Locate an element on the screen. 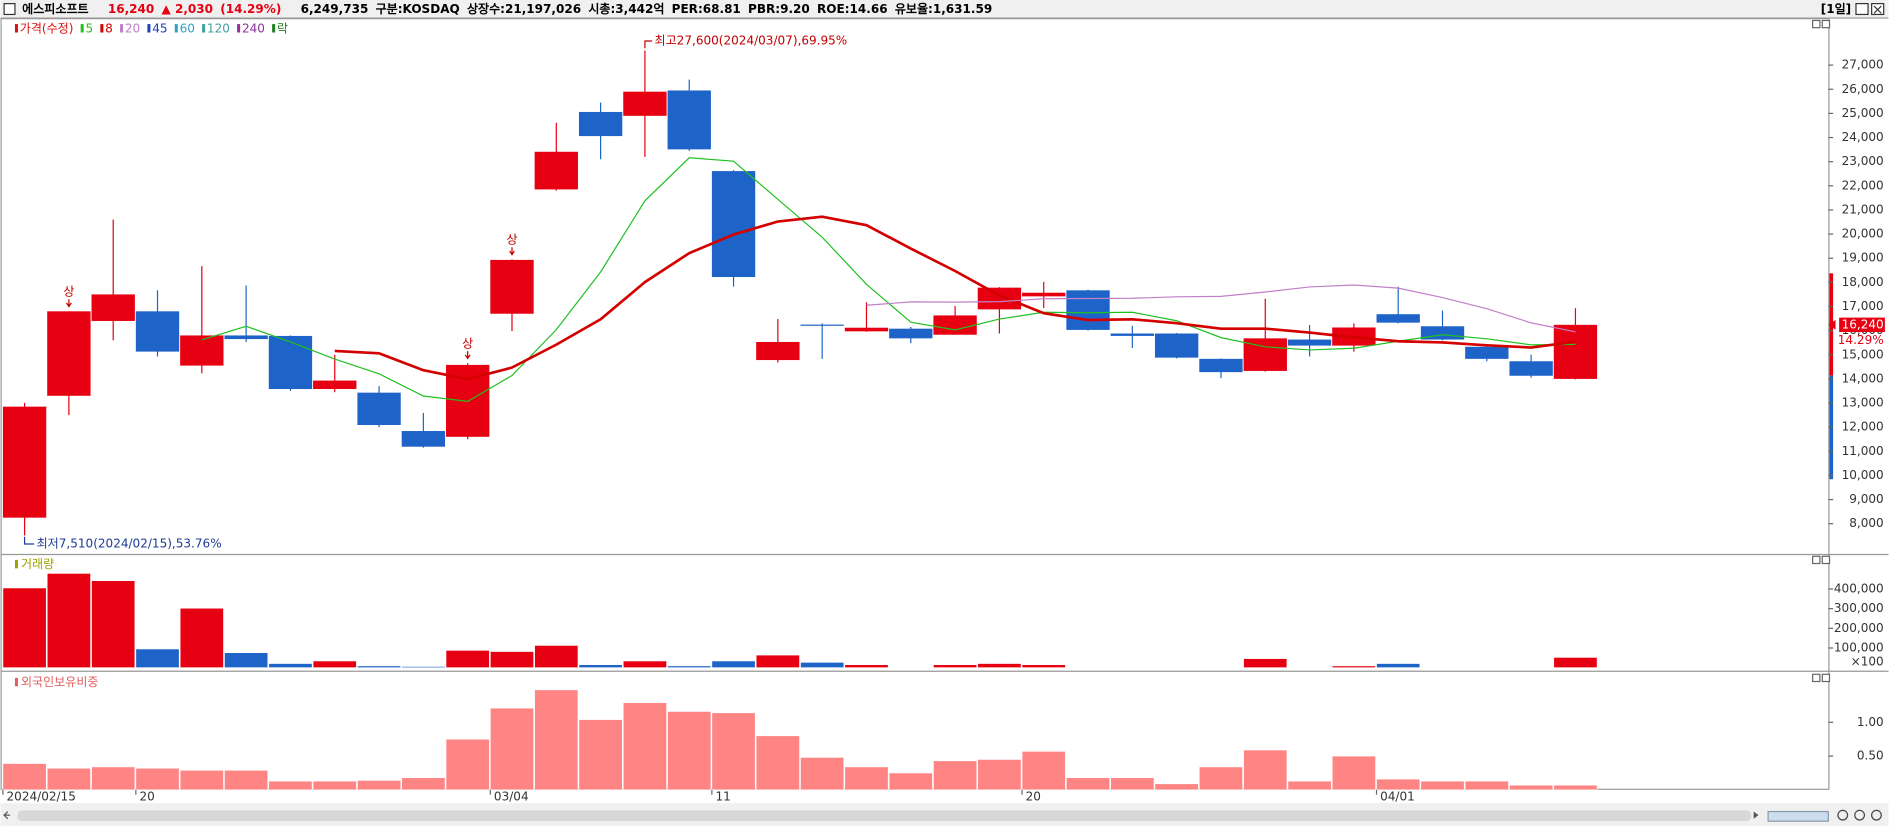  period-label: [1일] is located at coordinates (1836, 9).